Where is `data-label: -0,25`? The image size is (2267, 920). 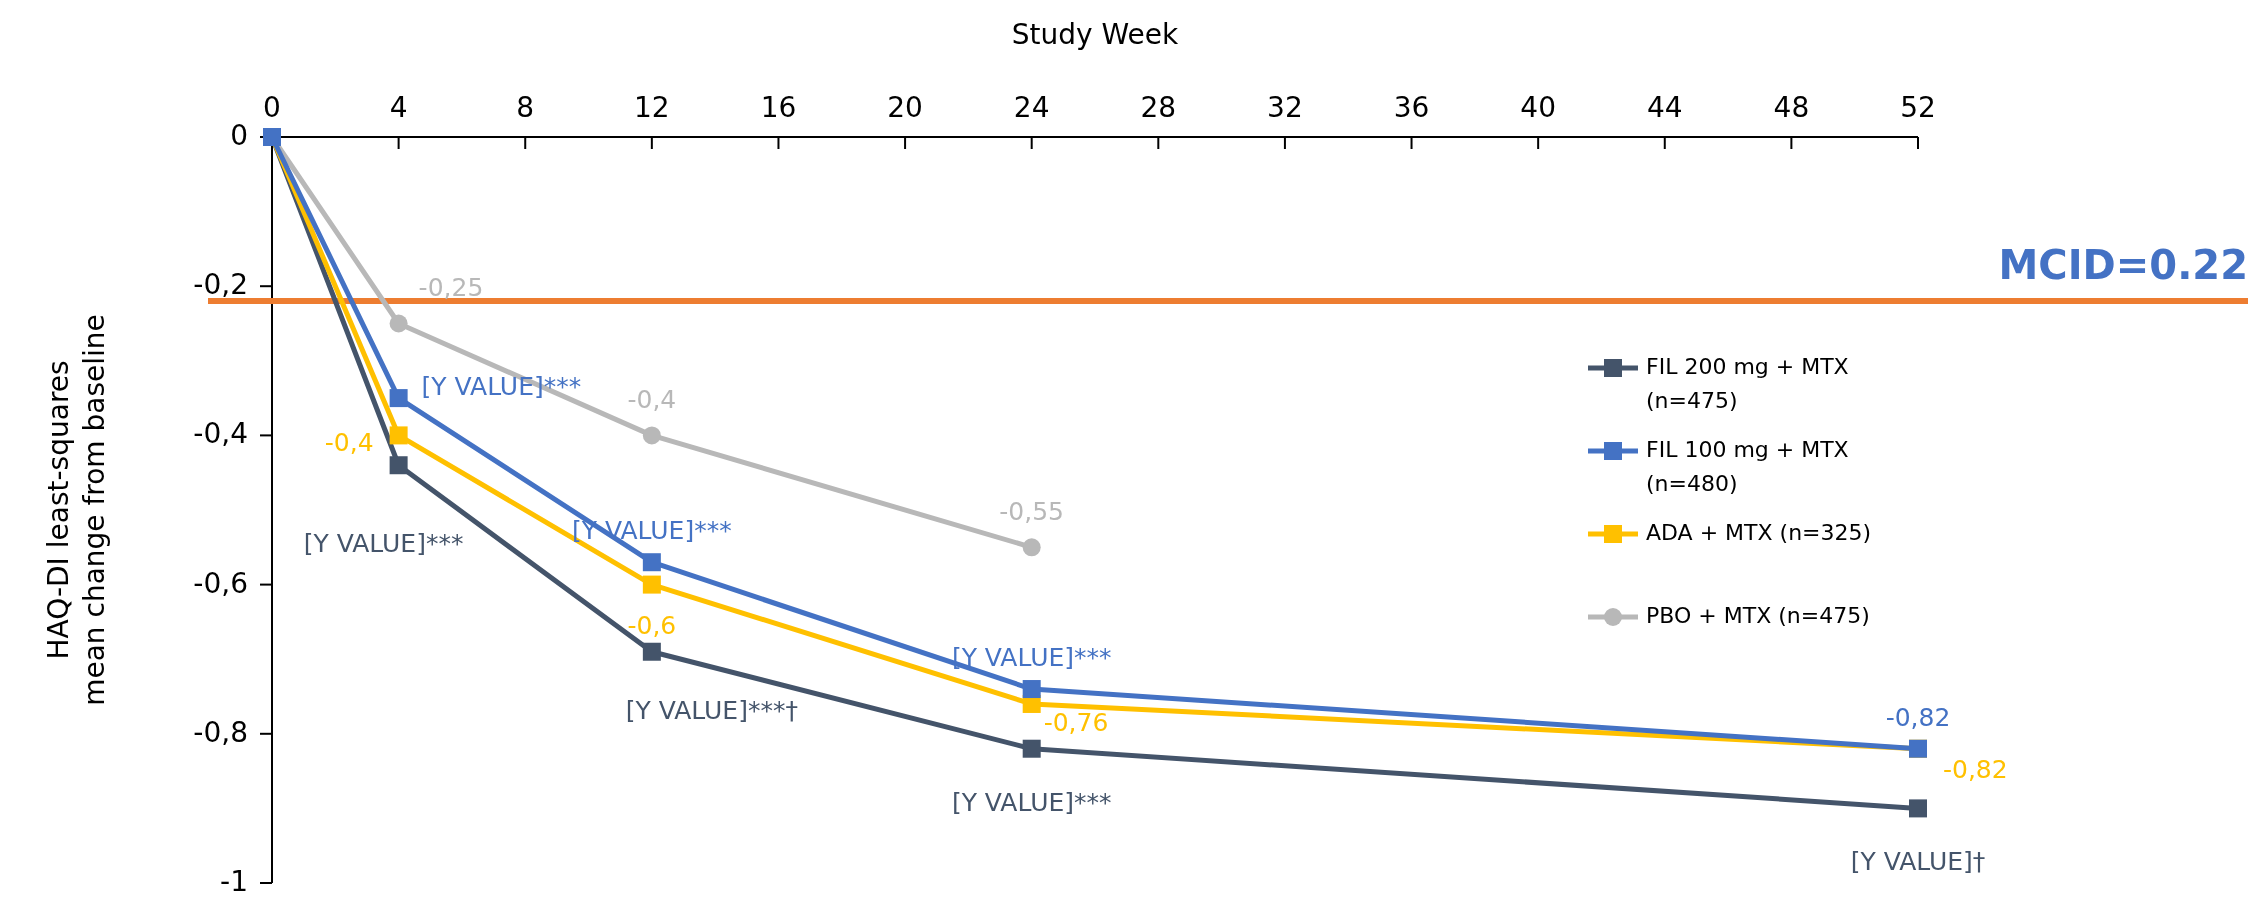
data-label: -0,25 is located at coordinates (451, 287).